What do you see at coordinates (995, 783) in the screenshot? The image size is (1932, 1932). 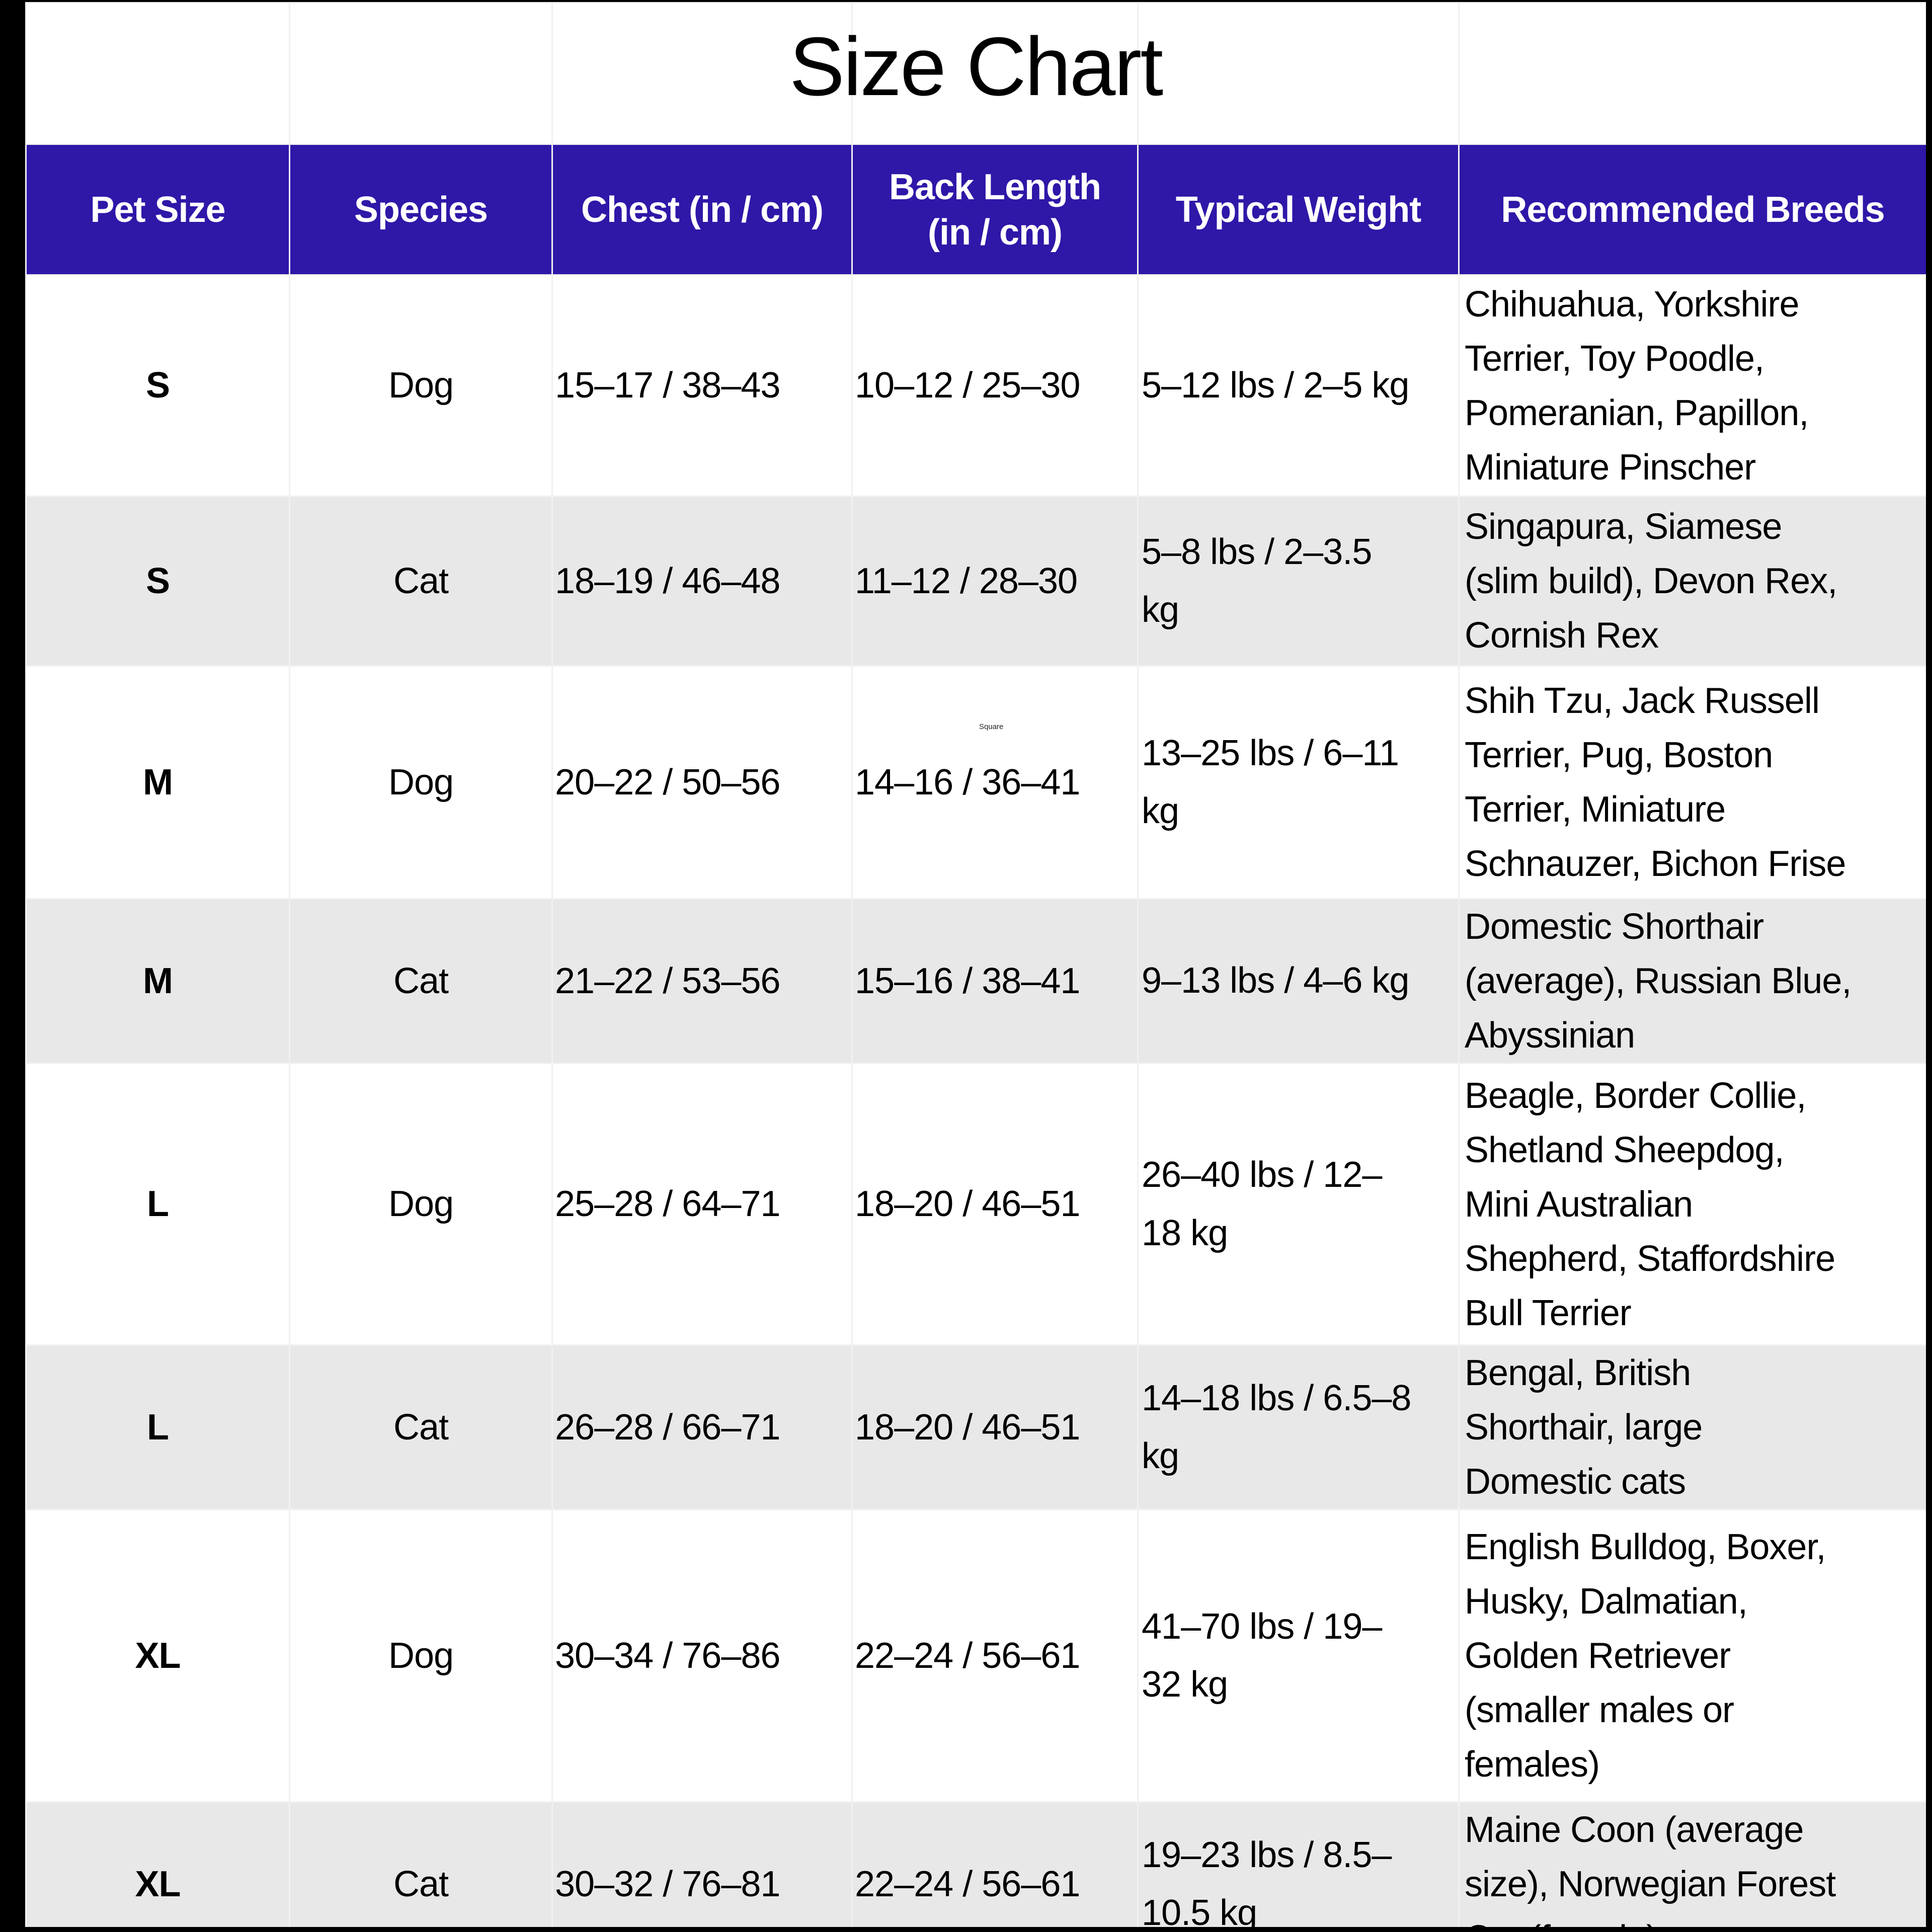 I see `back-length-cell: 14–16 / 36–41` at bounding box center [995, 783].